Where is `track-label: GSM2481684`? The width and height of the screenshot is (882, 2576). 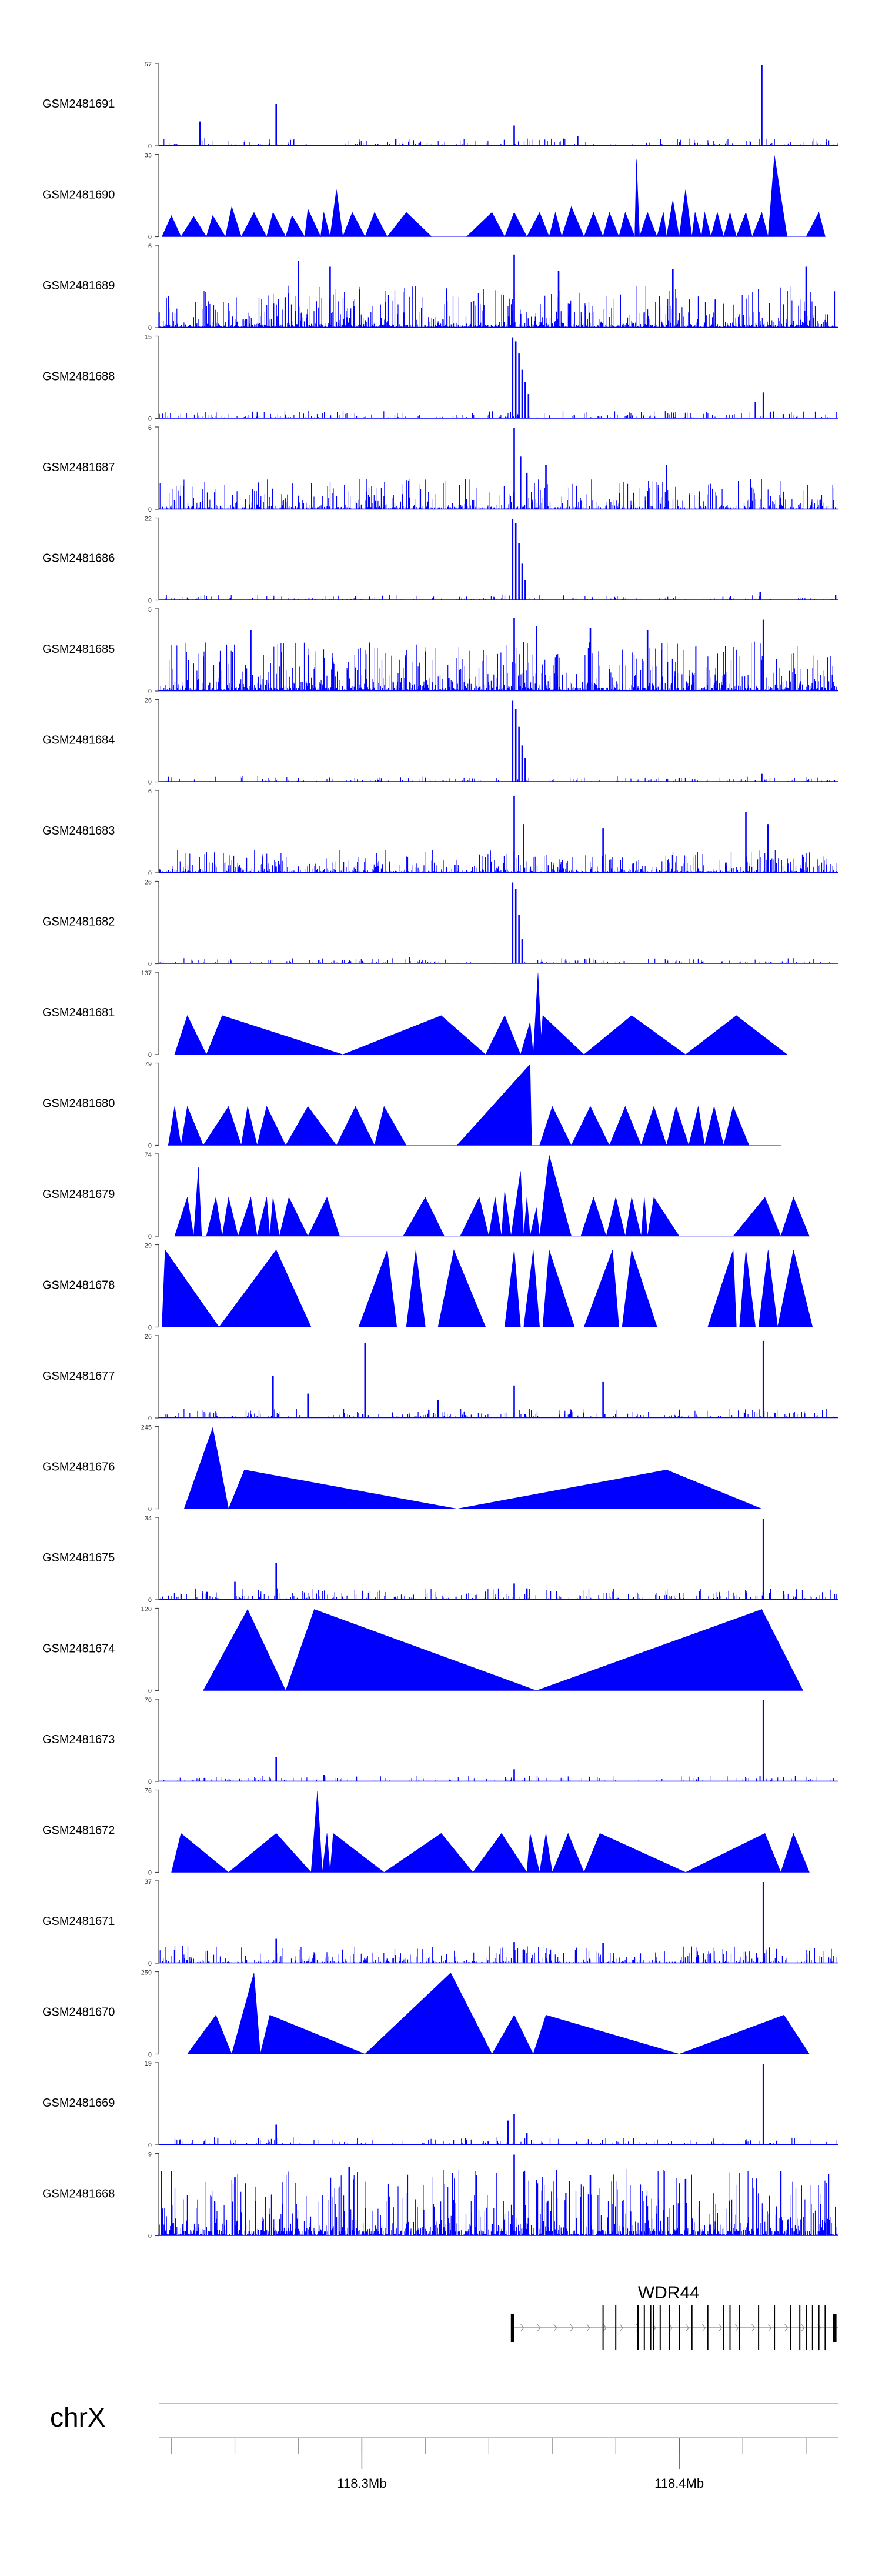
track-label: GSM2481684 is located at coordinates (78, 740).